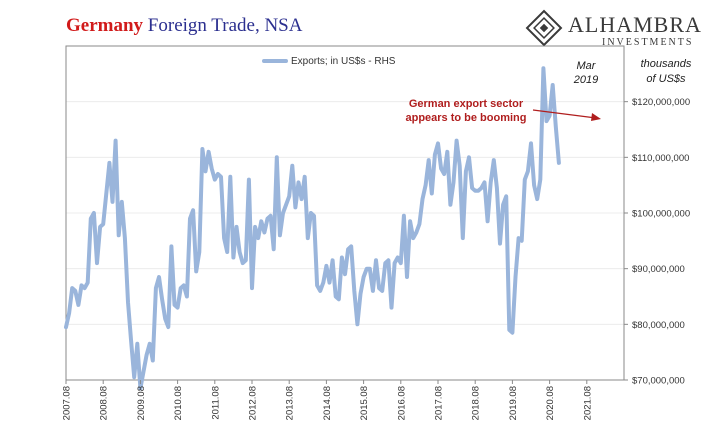  Describe the element at coordinates (67, 403) in the screenshot. I see `x-tick-label: 2007.08` at that location.